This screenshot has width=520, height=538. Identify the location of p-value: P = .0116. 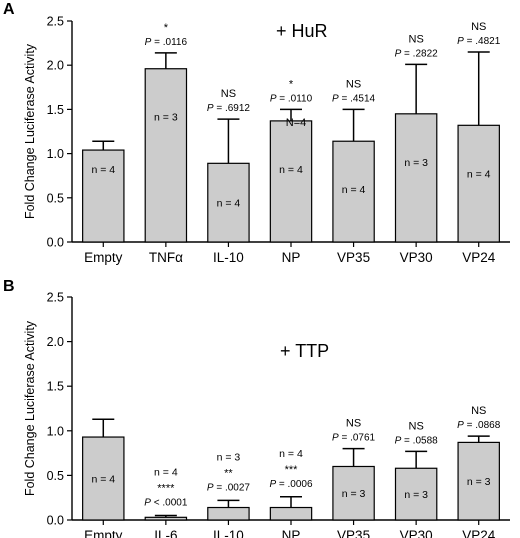
(166, 42).